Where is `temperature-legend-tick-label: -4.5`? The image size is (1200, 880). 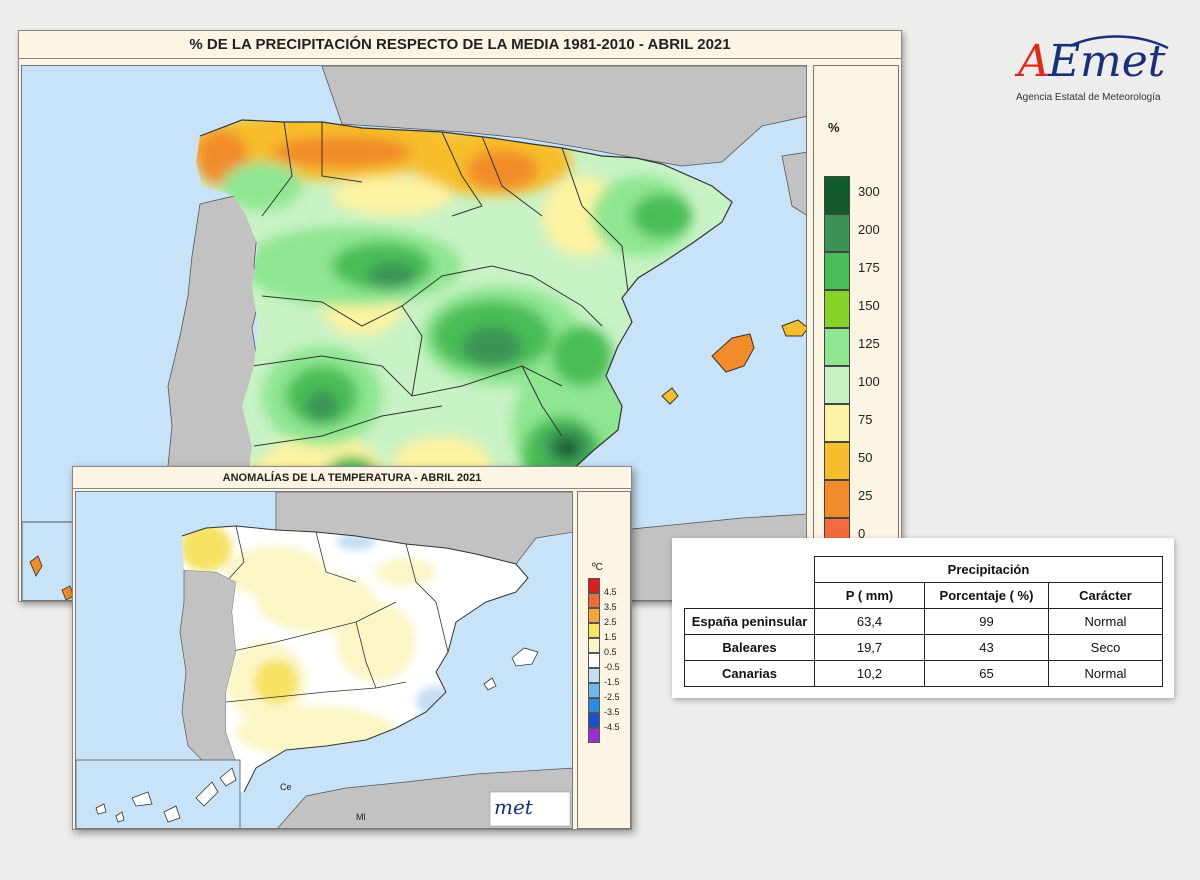 temperature-legend-tick-label: -4.5 is located at coordinates (612, 727).